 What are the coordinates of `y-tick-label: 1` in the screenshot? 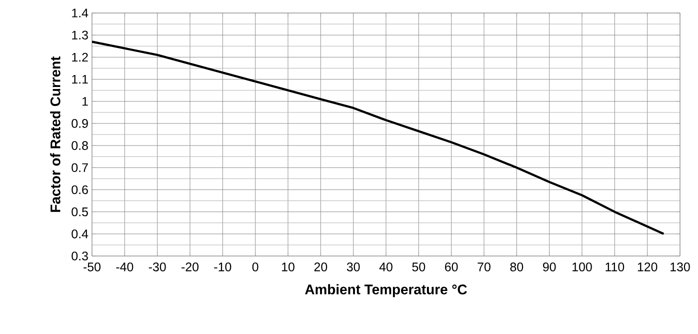 It's located at (85, 101).